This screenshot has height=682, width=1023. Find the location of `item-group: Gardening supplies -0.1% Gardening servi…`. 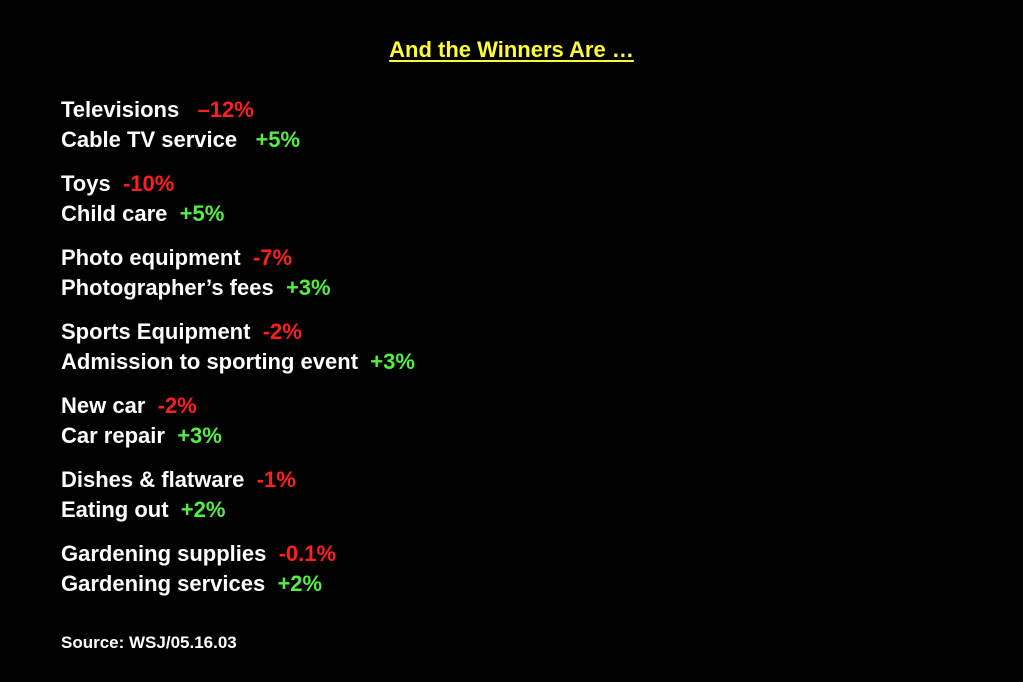

item-group: Gardening supplies -0.1% Gardening servi… is located at coordinates (238, 569).